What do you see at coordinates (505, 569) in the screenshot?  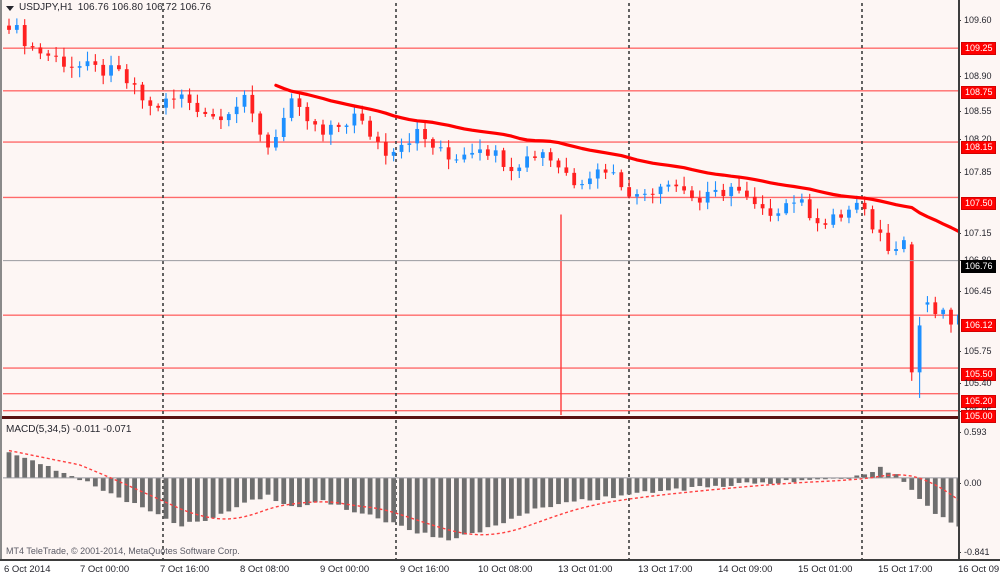 I see `time-tick-label: 10 Oct 08:00` at bounding box center [505, 569].